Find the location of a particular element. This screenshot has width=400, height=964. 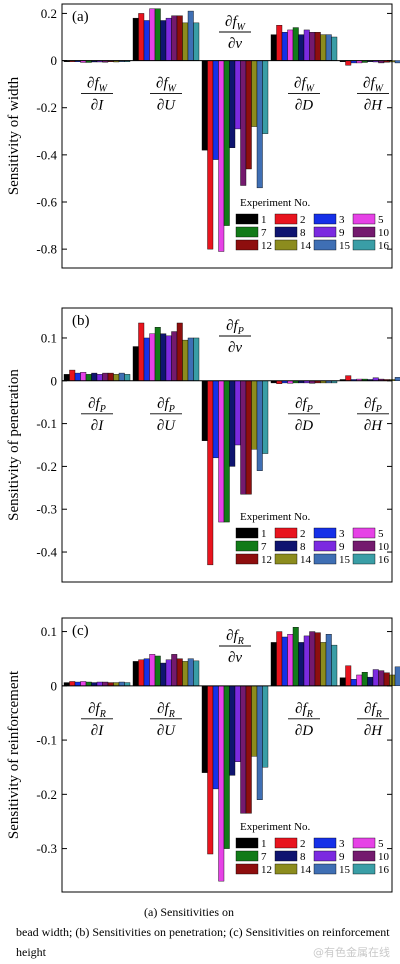

group-label-d: ∂fW ∂D is located at coordinates (304, 95).